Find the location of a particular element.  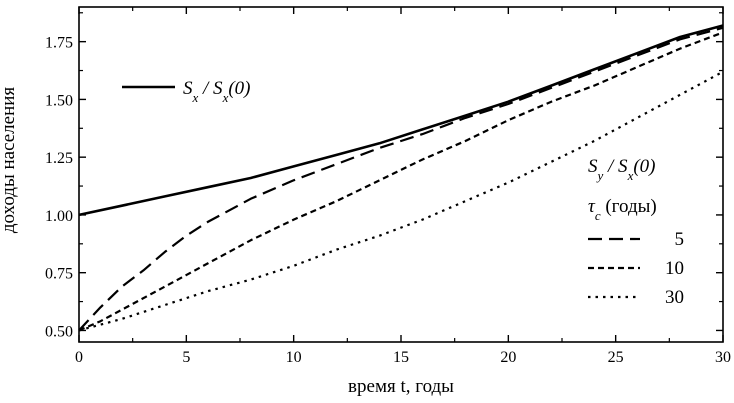

legend-main: Sx / Sx(0) is located at coordinates (186, 91).